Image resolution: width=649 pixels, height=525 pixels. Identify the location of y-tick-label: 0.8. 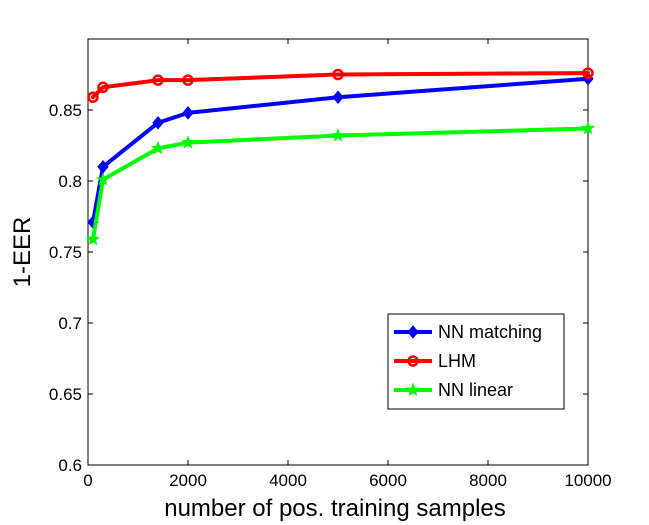
(70, 181).